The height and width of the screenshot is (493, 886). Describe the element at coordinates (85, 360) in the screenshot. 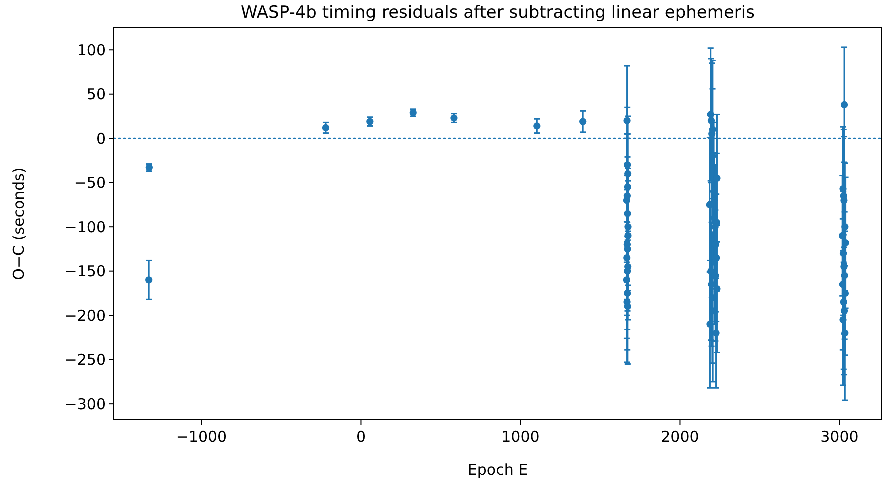

I see `y-tick-label: −250` at that location.